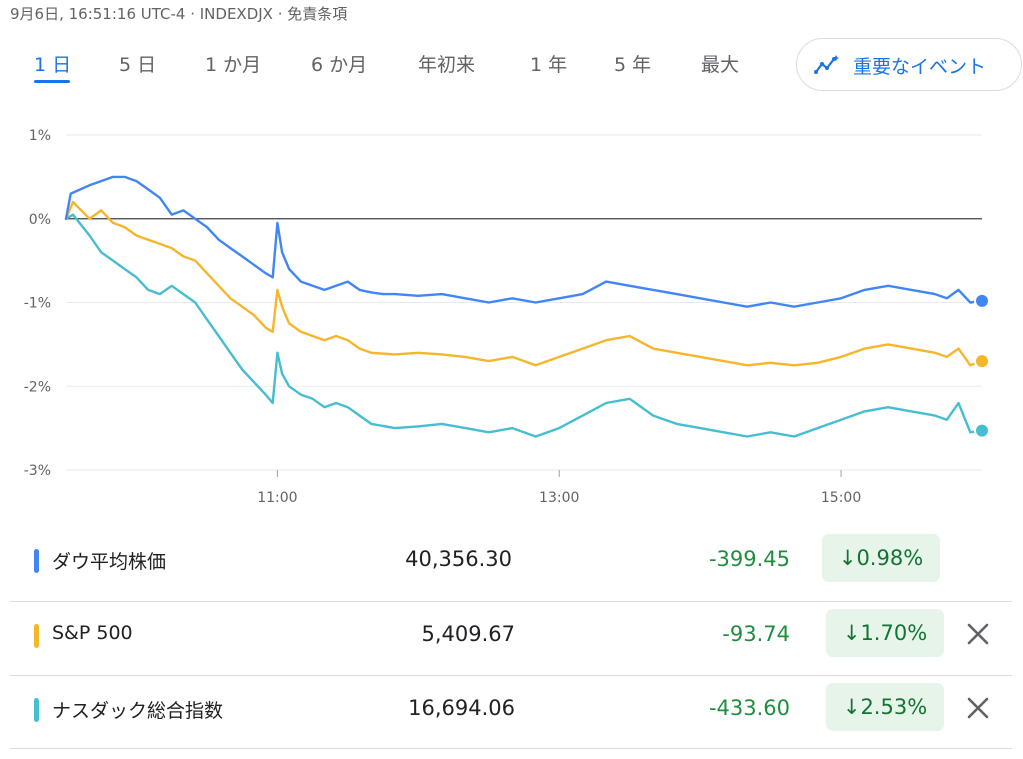 The height and width of the screenshot is (759, 1023). What do you see at coordinates (756, 634) in the screenshot?
I see `quote-change: -93.74` at bounding box center [756, 634].